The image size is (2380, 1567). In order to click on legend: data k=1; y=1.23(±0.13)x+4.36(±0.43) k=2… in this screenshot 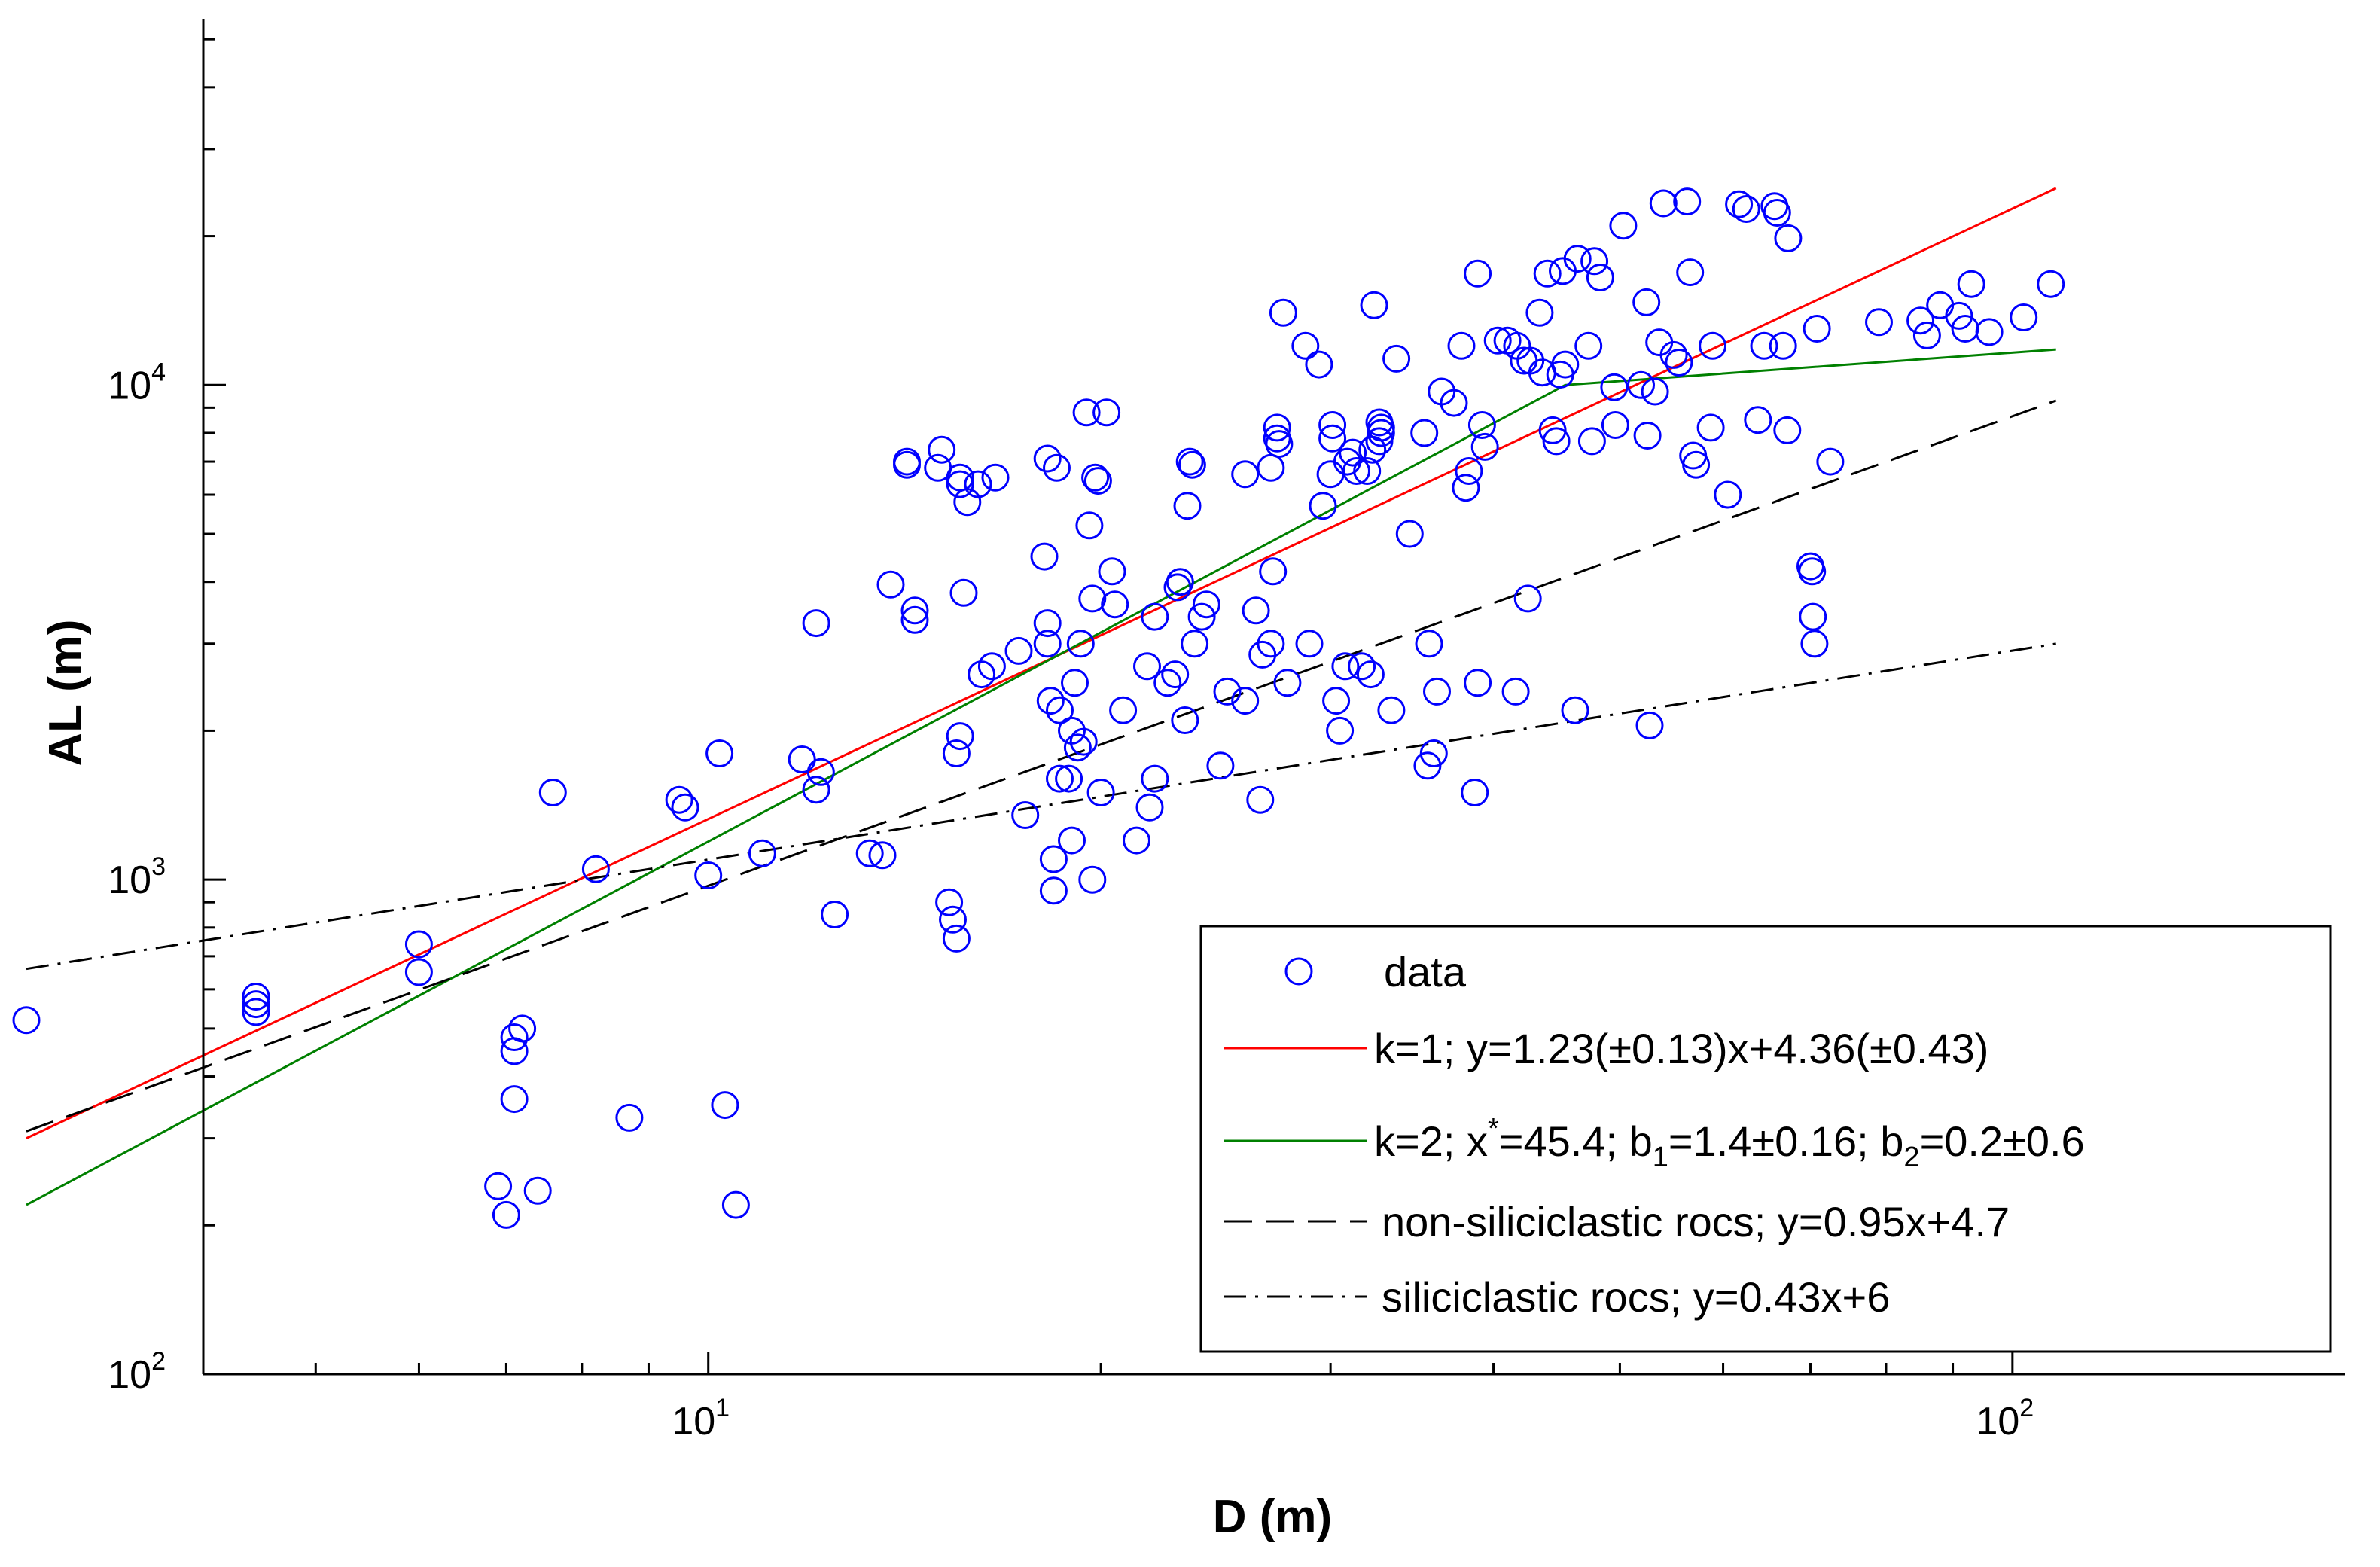, I will do `click(1765, 1139)`.